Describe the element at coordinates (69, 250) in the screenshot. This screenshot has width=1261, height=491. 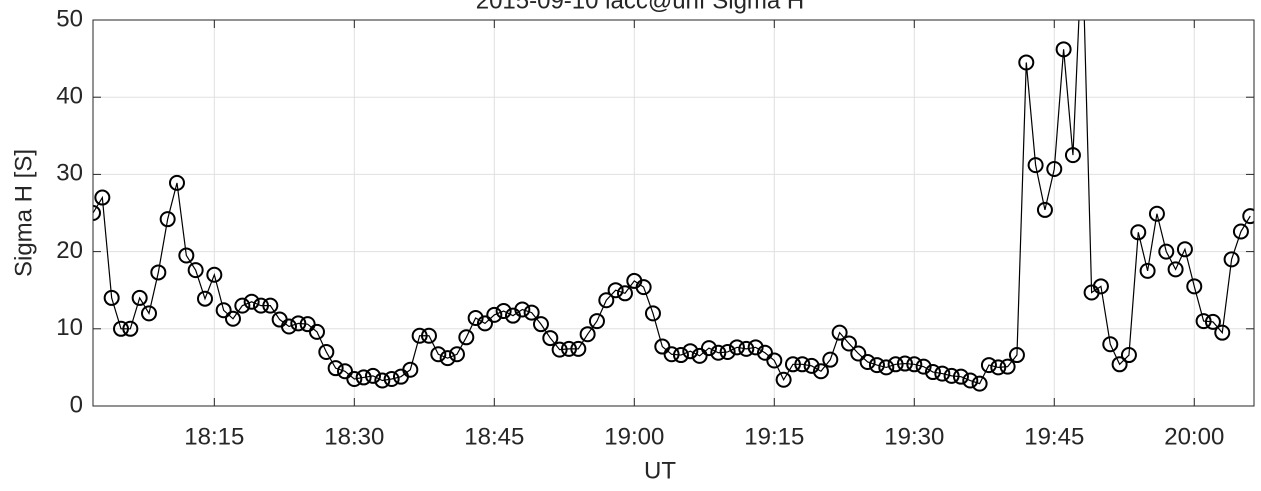
I see `y-tick-label: 20` at that location.